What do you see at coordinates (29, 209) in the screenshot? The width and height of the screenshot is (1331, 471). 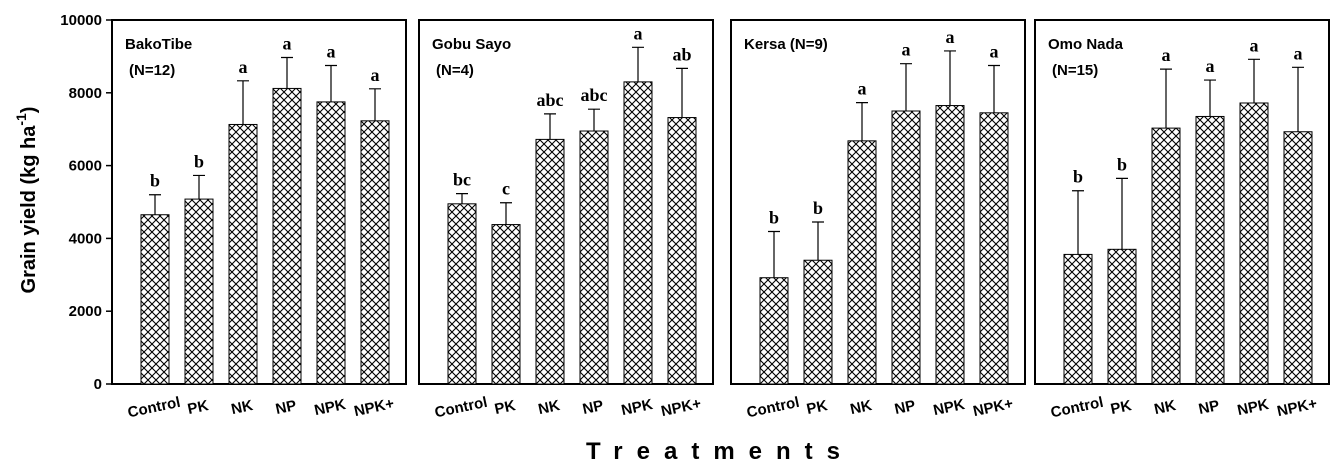 I see `y-axis-title-text: Grain yield (kg ha` at bounding box center [29, 209].